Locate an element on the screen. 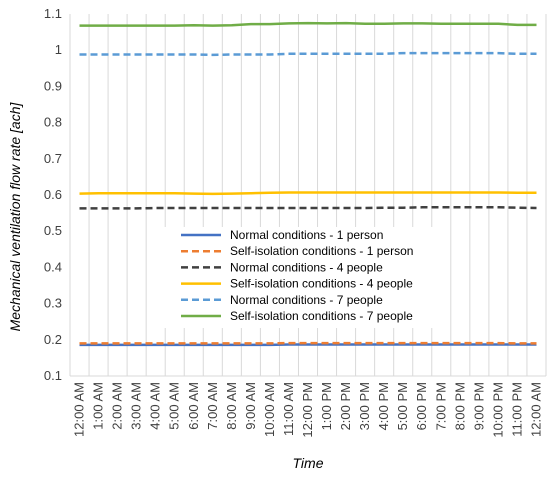 The height and width of the screenshot is (479, 550). x-tick-label: 3:00 PM is located at coordinates (364, 406).